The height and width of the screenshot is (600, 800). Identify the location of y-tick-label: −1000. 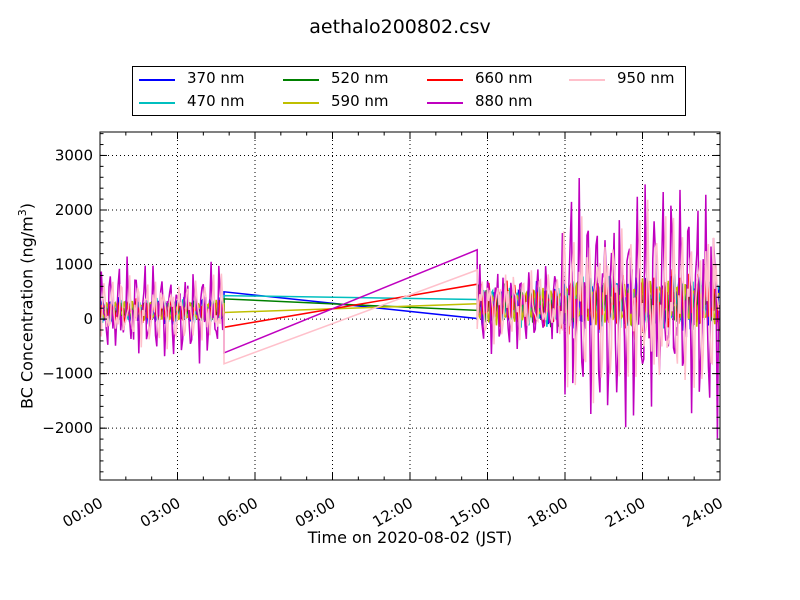
(67, 374).